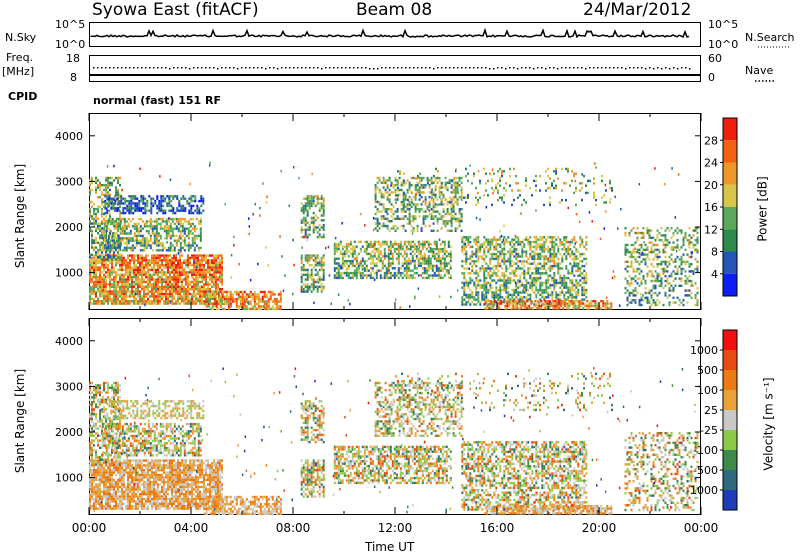 The width and height of the screenshot is (800, 554). Describe the element at coordinates (69, 341) in the screenshot. I see `velocity-ytick-label: 4000` at that location.